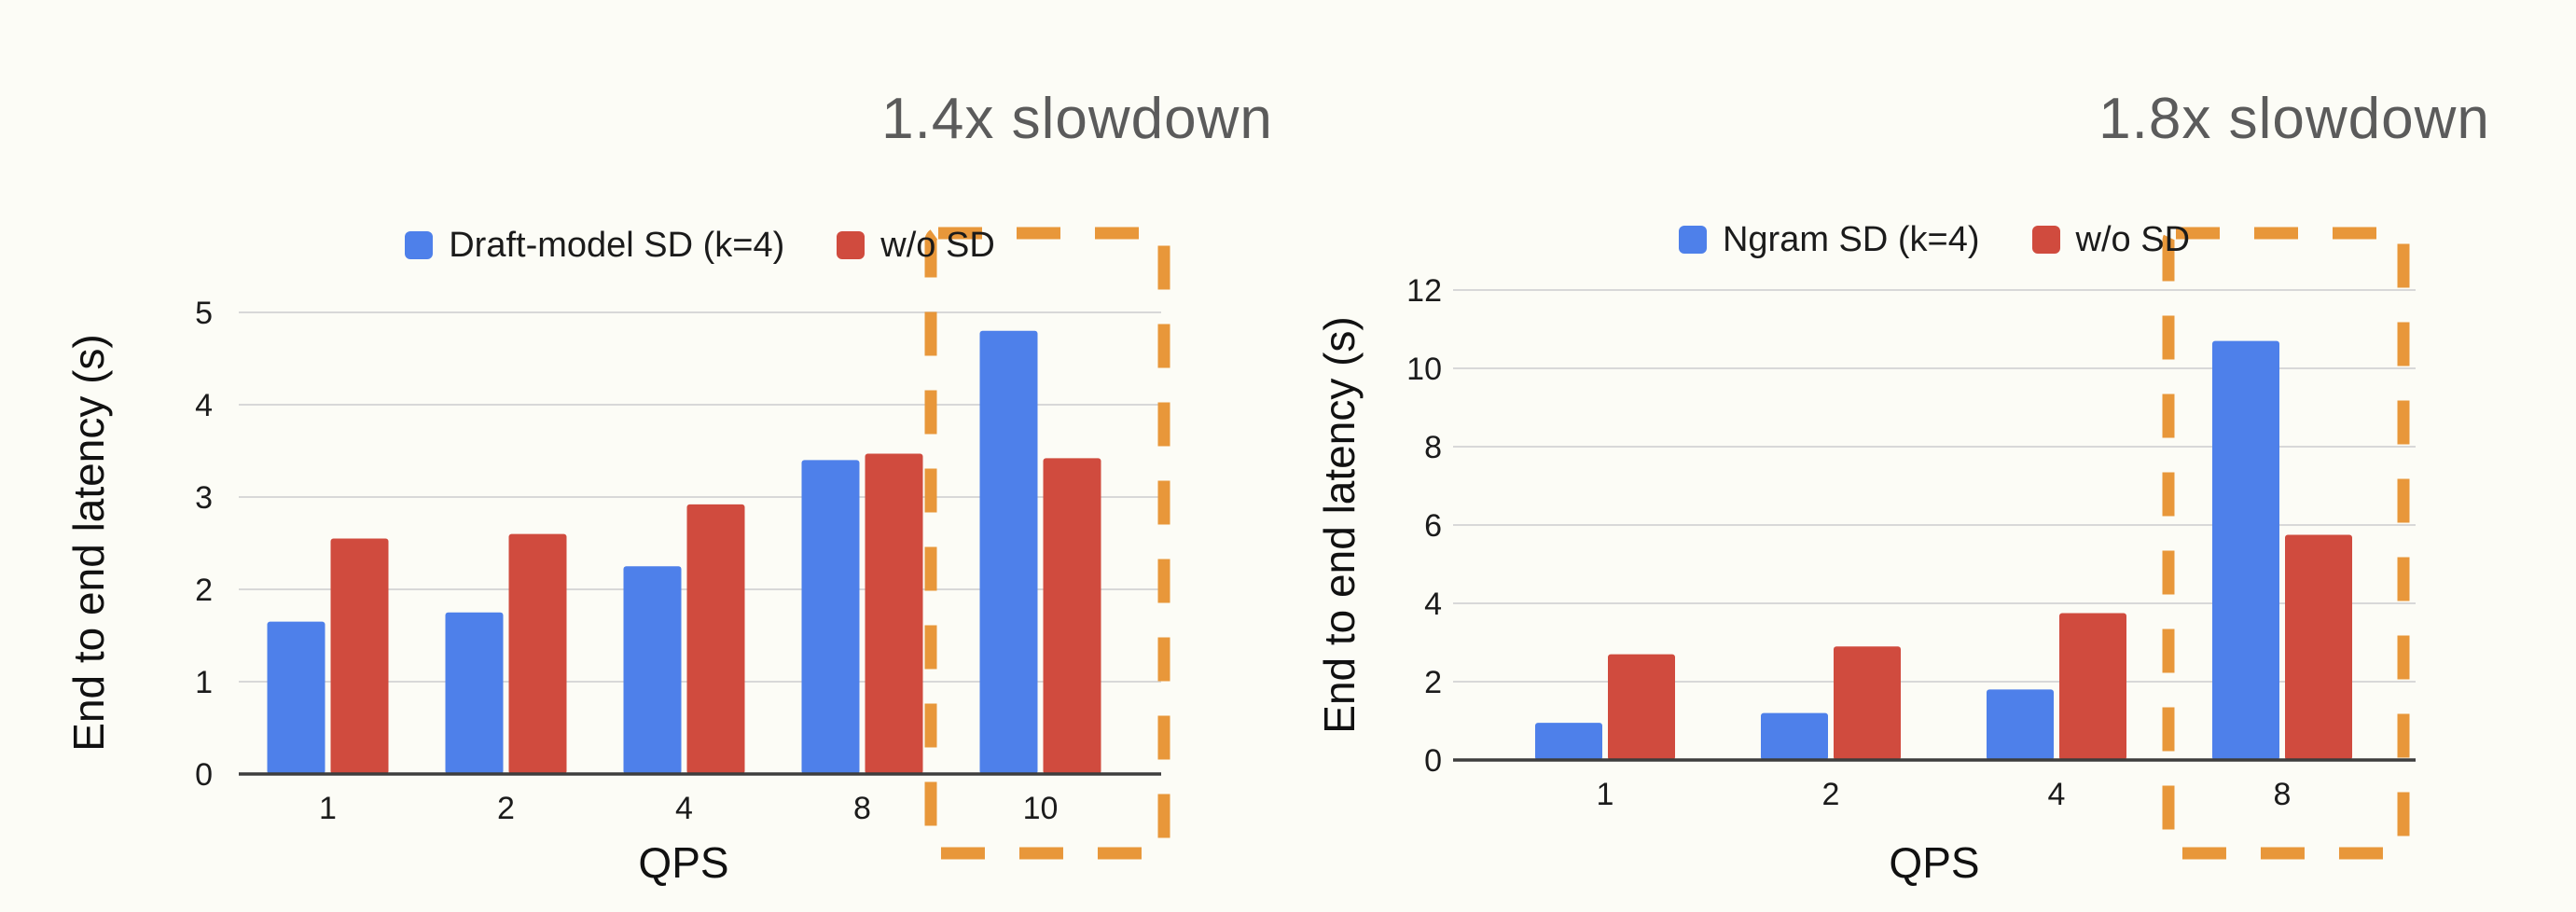 The image size is (2576, 912). I want to click on legend-label-ngram-sd: Ngram SD (k=4), so click(1851, 239).